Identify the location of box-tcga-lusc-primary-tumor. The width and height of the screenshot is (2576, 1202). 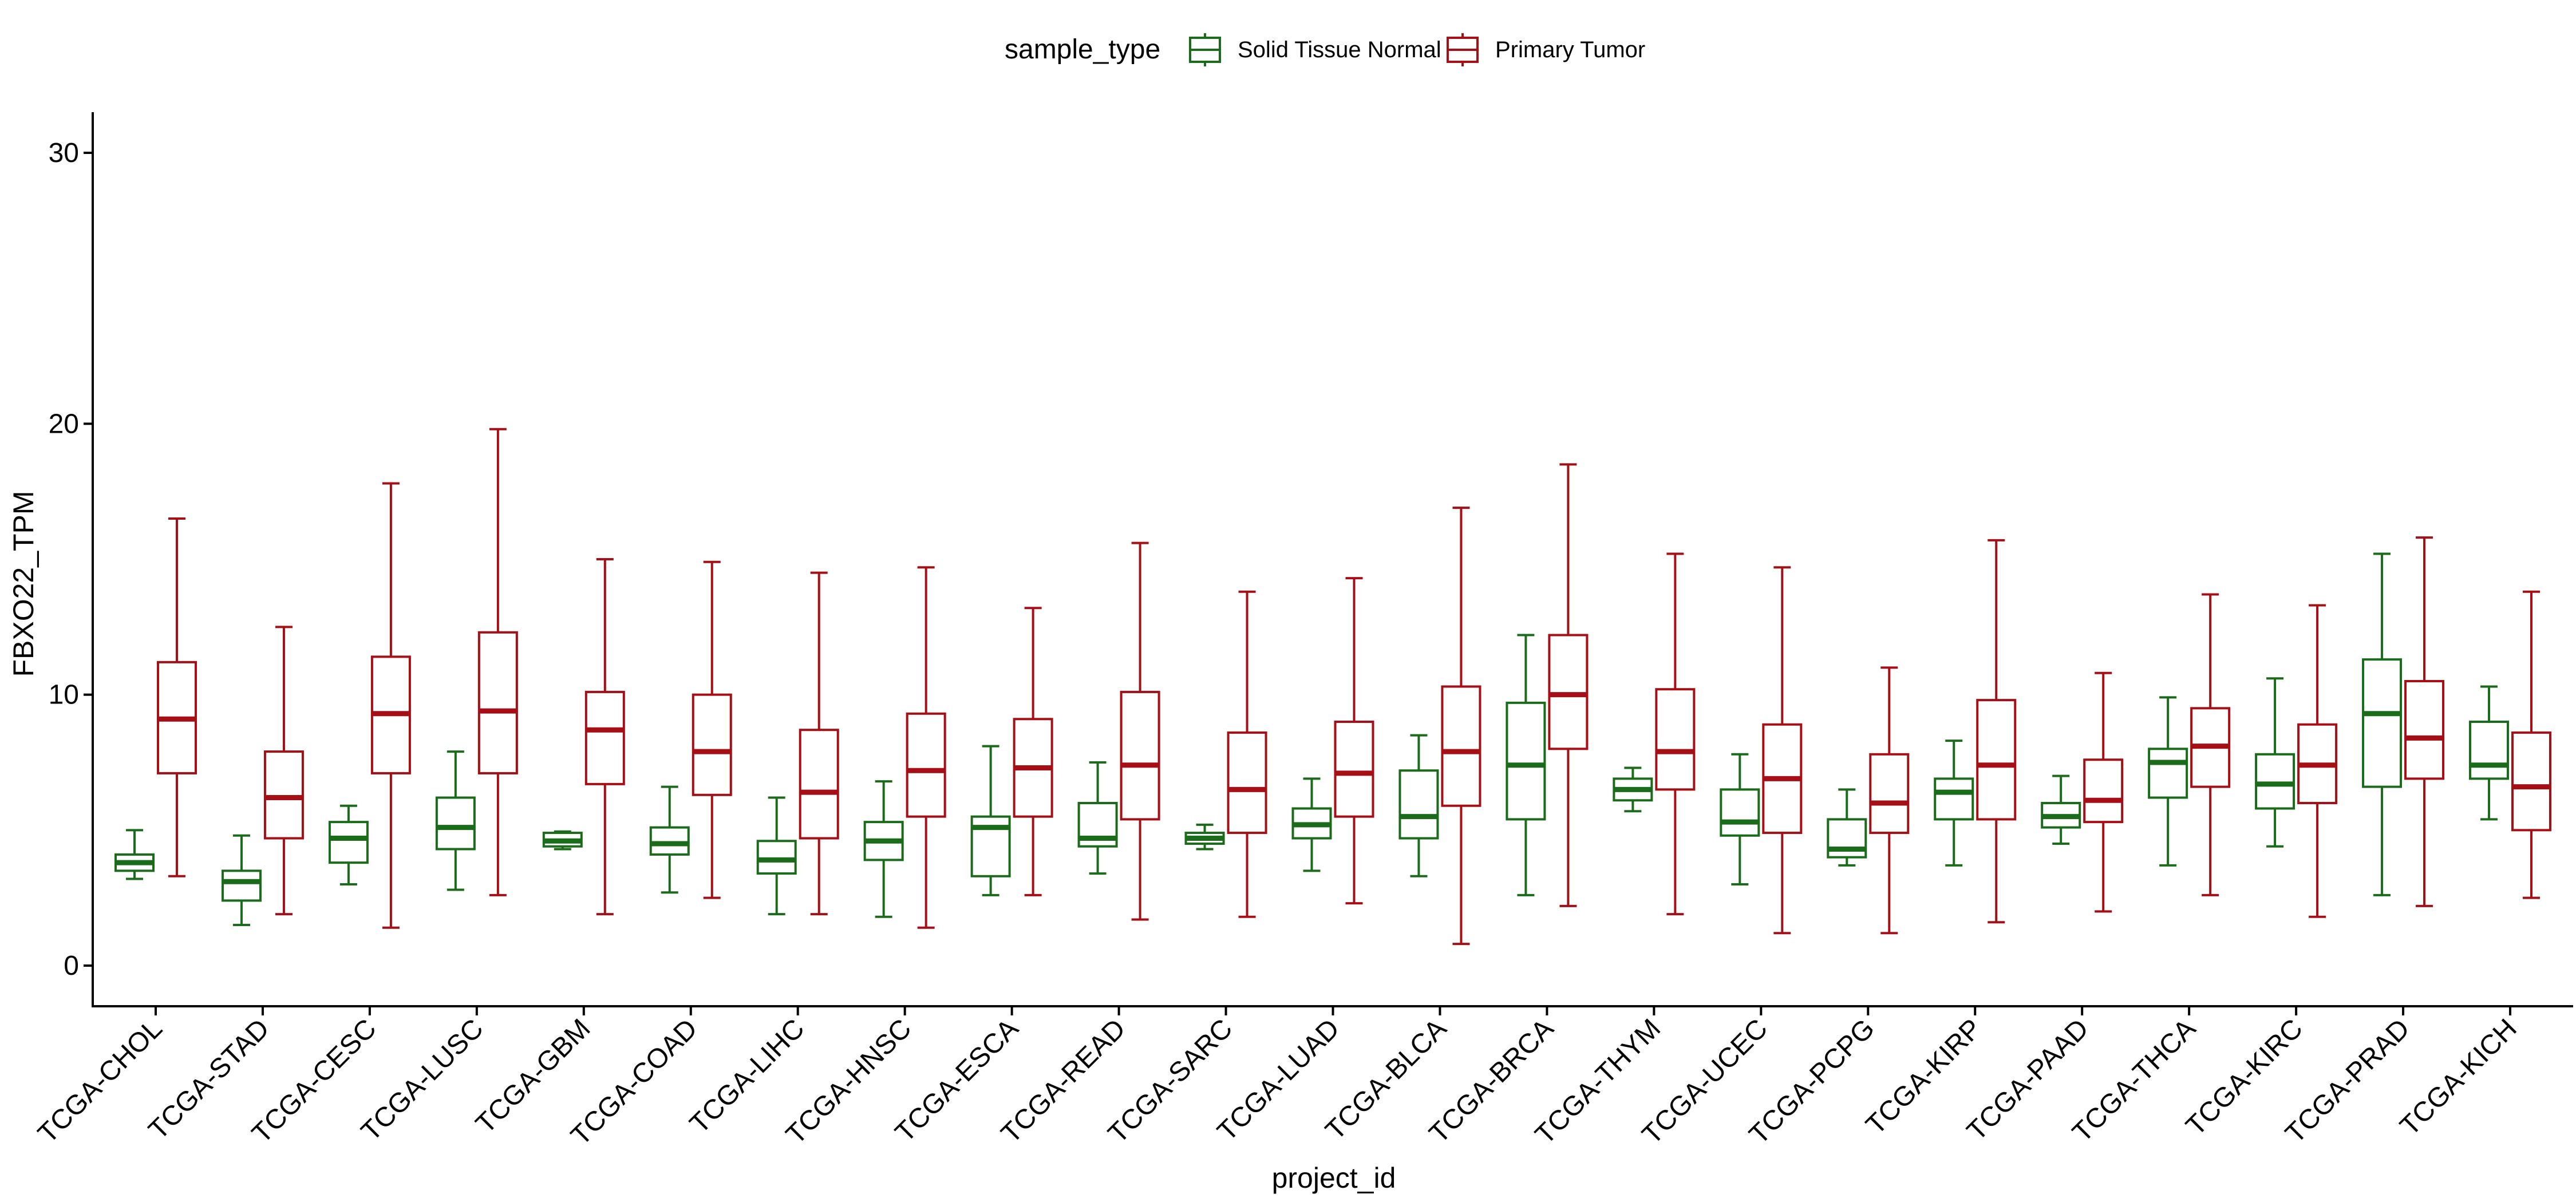
(497, 662).